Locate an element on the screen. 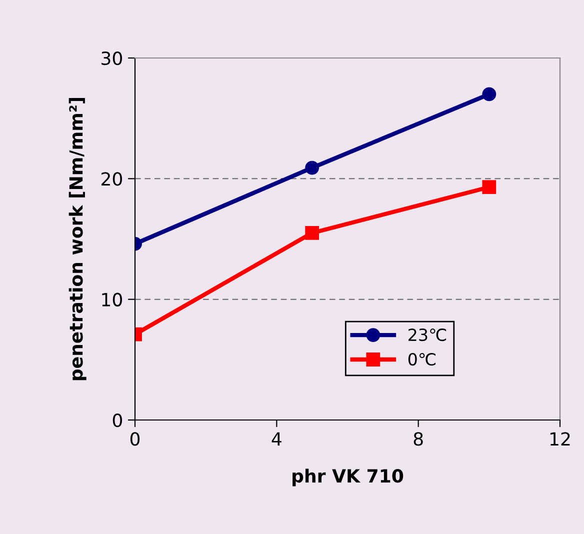 The width and height of the screenshot is (584, 534). x-tick-label: 12 is located at coordinates (560, 439).